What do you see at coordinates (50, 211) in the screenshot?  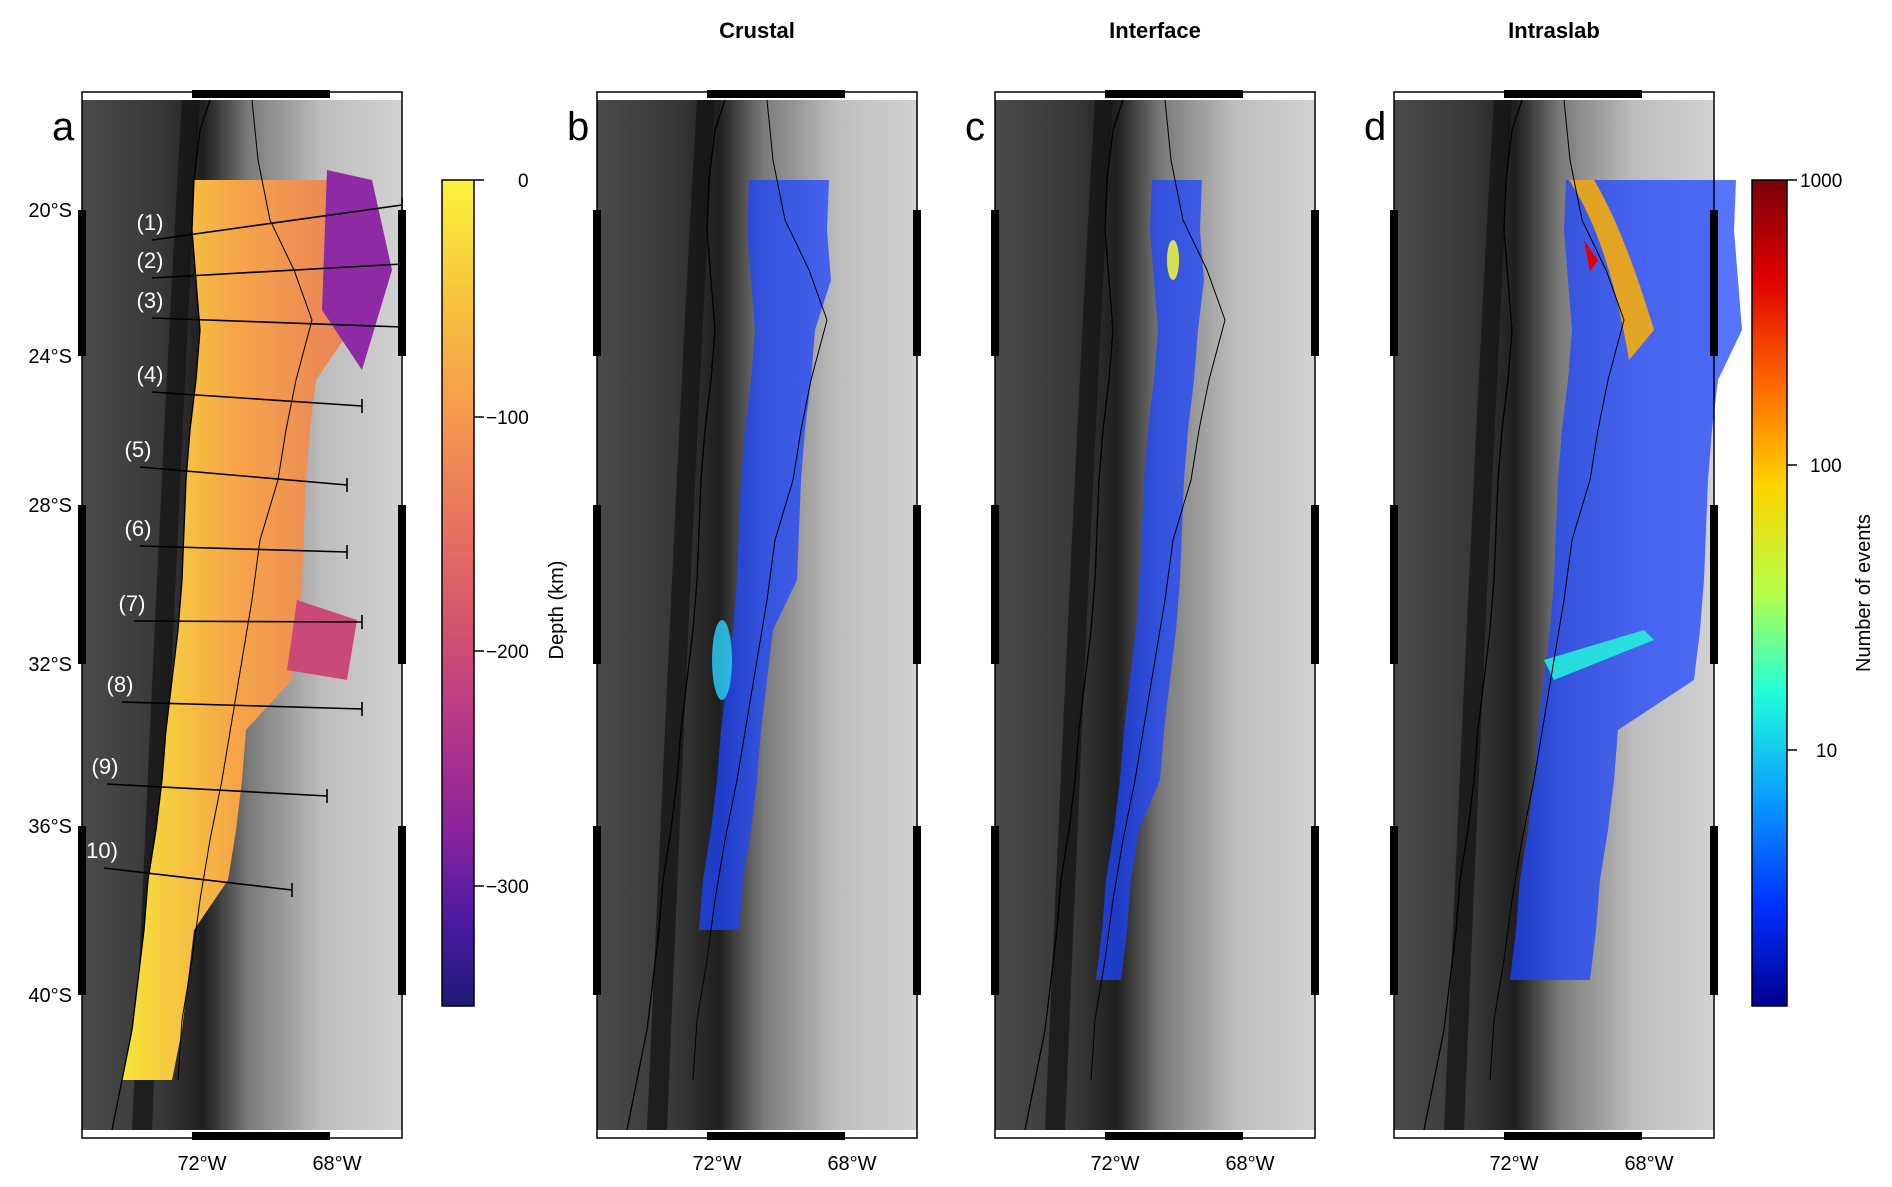 I see `lat-tick-label: 20°S` at bounding box center [50, 211].